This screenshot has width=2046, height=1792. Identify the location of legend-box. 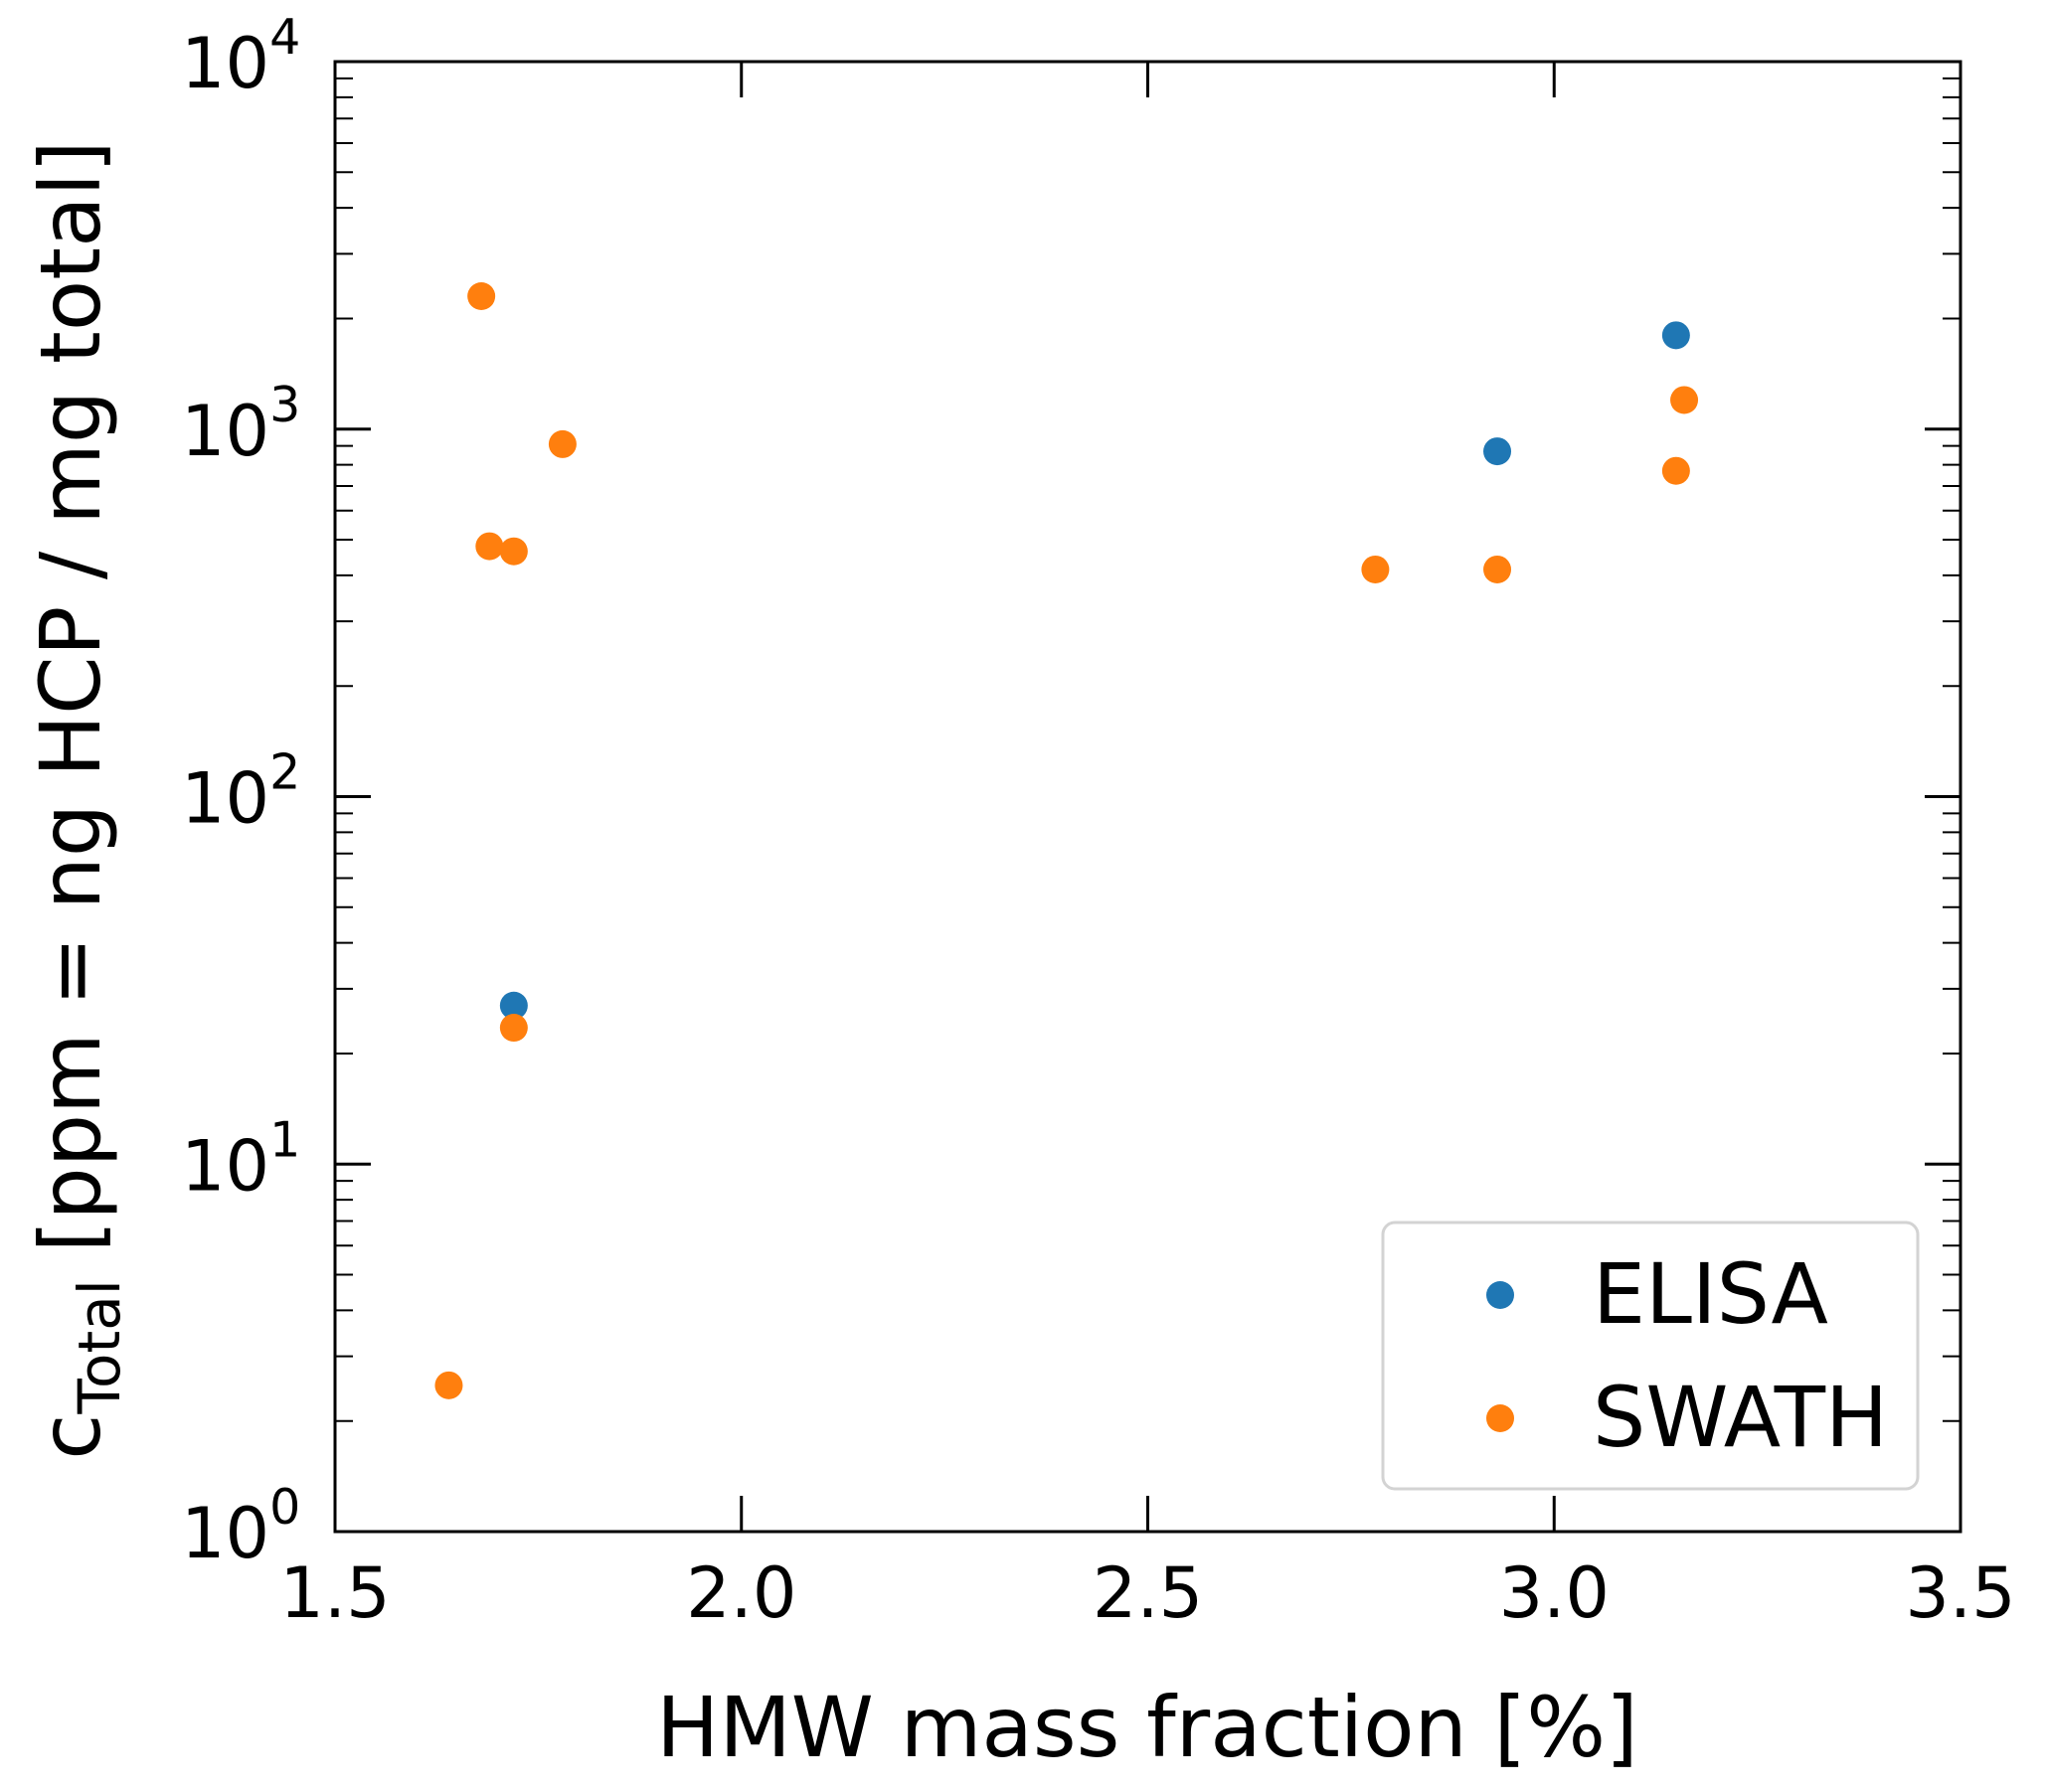
(1650, 1356).